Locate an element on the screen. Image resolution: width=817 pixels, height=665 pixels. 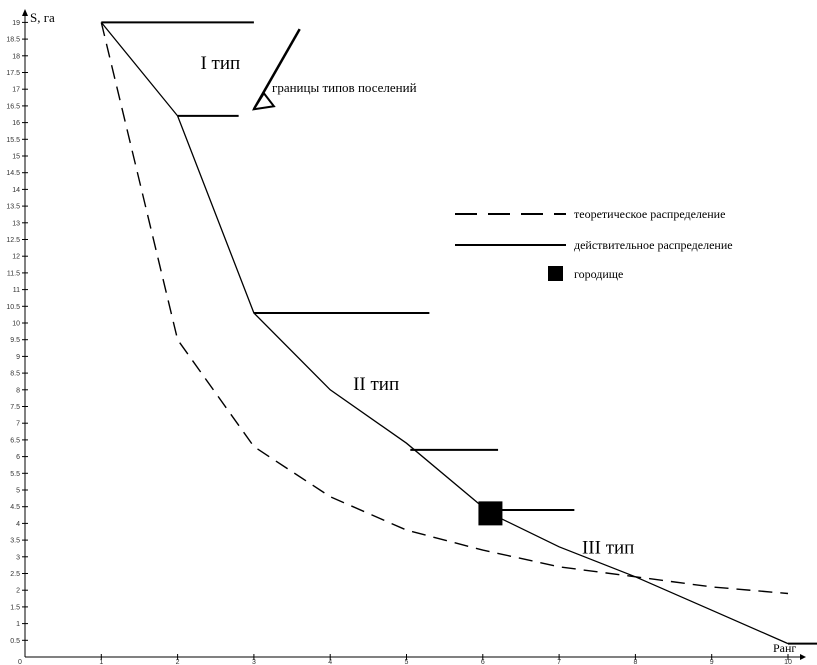
y-tick-label: 12.5 is located at coordinates (13, 240).